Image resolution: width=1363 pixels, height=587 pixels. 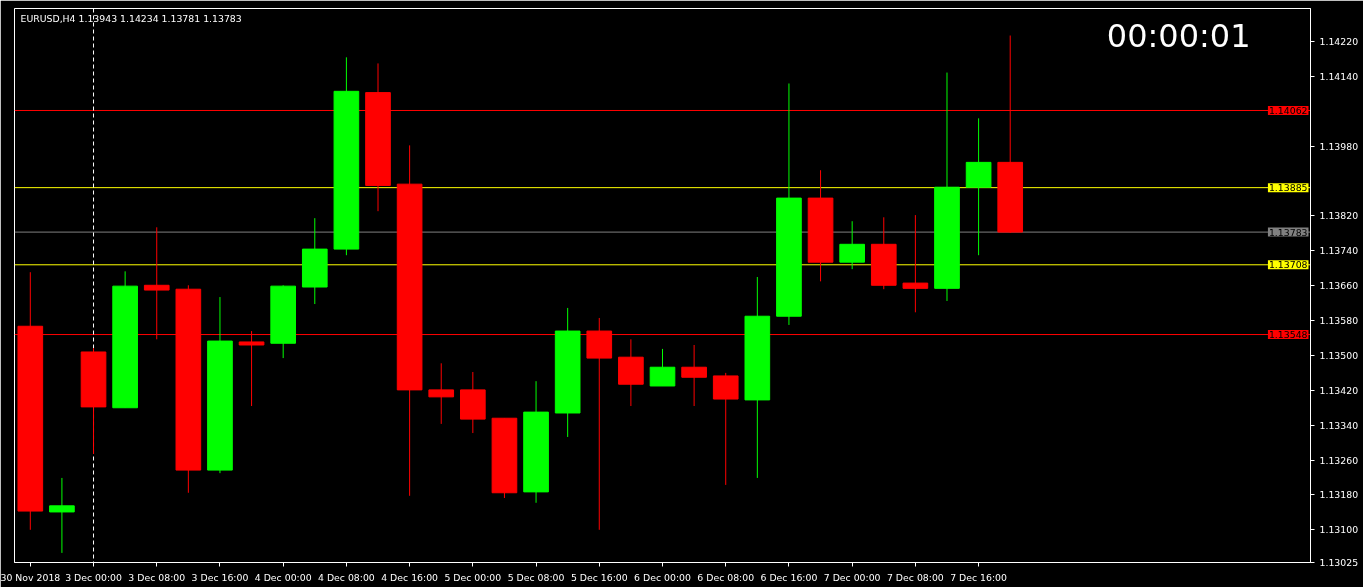 What do you see at coordinates (30, 577) in the screenshot?
I see `x-tick-label: 30 Nov 2018` at bounding box center [30, 577].